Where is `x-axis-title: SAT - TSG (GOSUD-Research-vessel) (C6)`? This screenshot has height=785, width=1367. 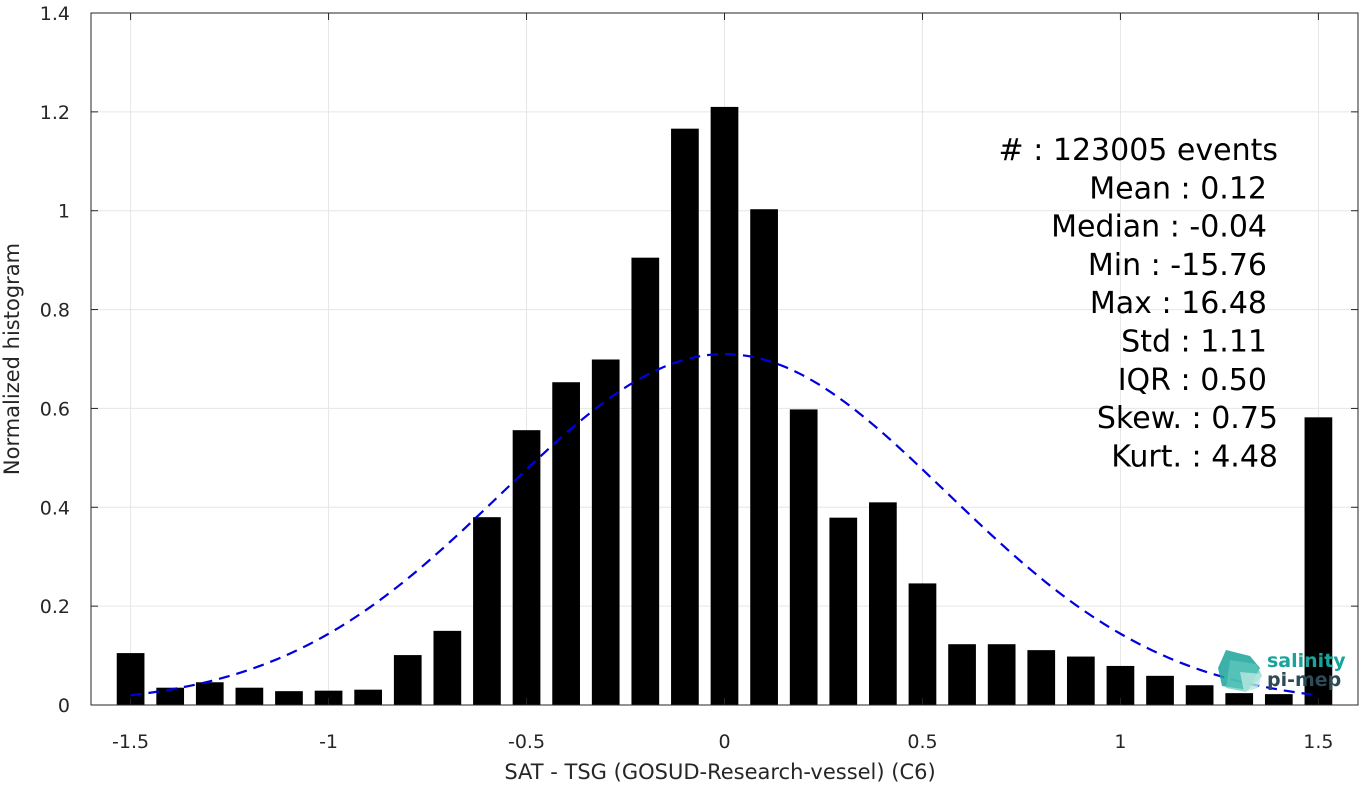
x-axis-title: SAT - TSG (GOSUD-Research-vessel) (C6) is located at coordinates (719, 772).